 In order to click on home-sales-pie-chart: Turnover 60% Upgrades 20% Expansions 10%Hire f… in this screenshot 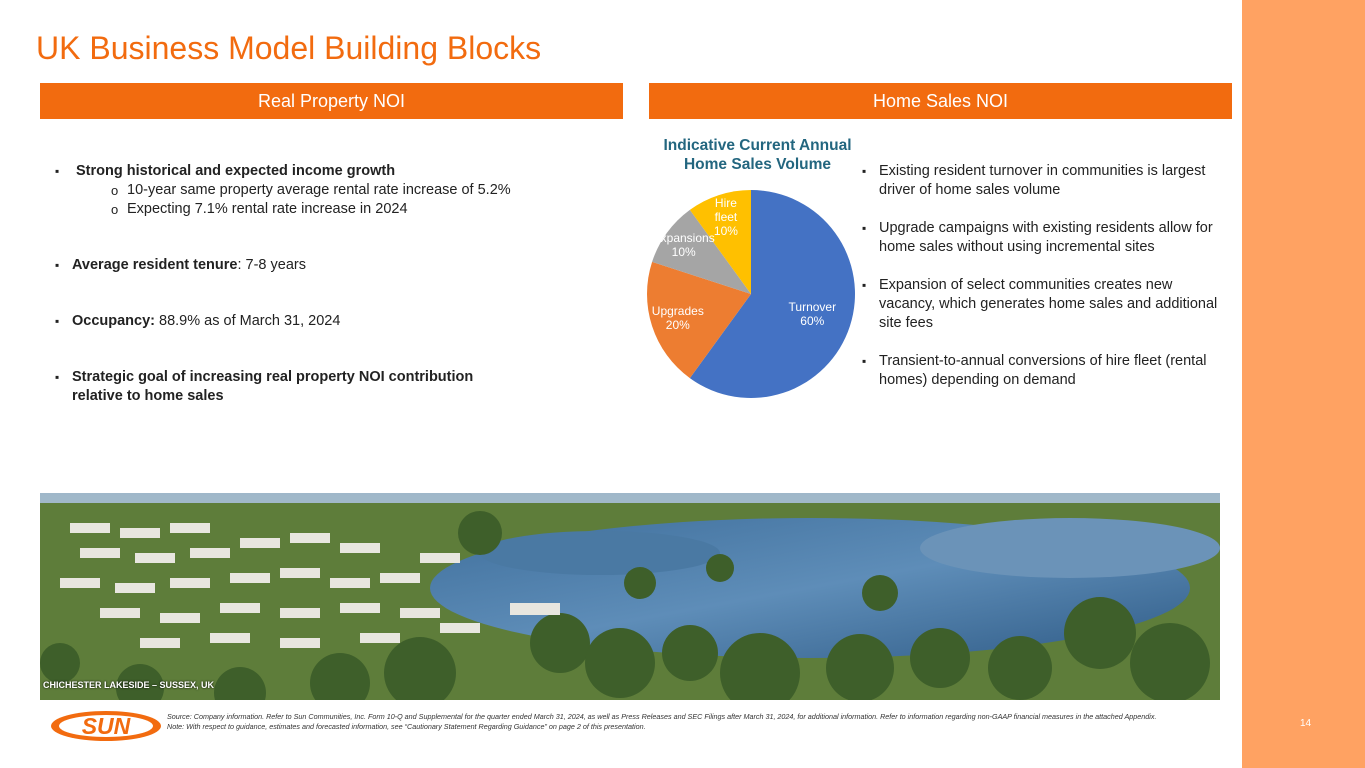, I will do `click(751, 294)`.